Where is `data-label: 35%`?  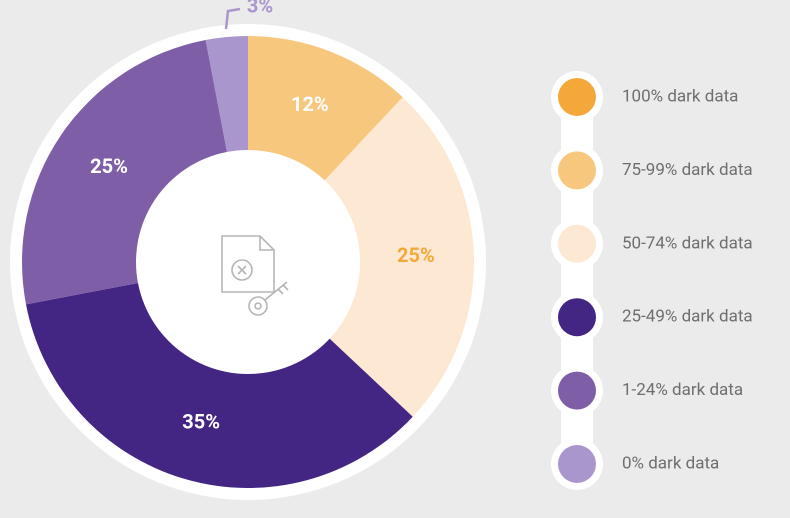 data-label: 35% is located at coordinates (201, 422).